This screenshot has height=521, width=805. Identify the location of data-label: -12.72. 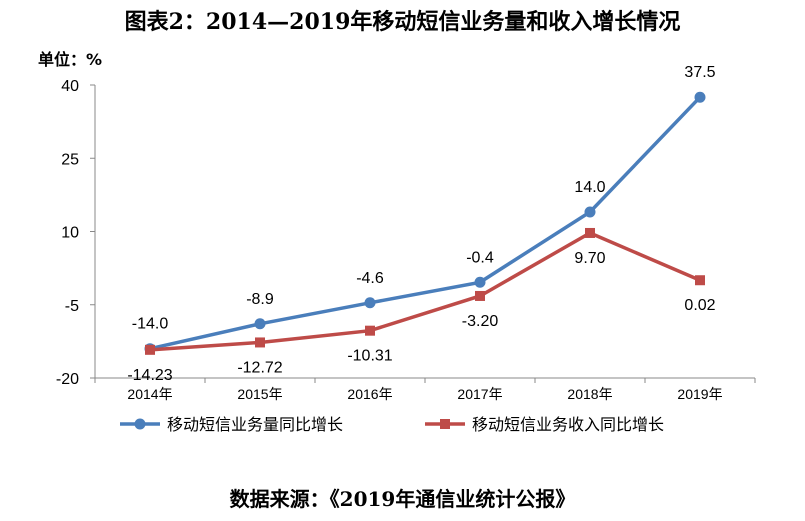
(259, 367).